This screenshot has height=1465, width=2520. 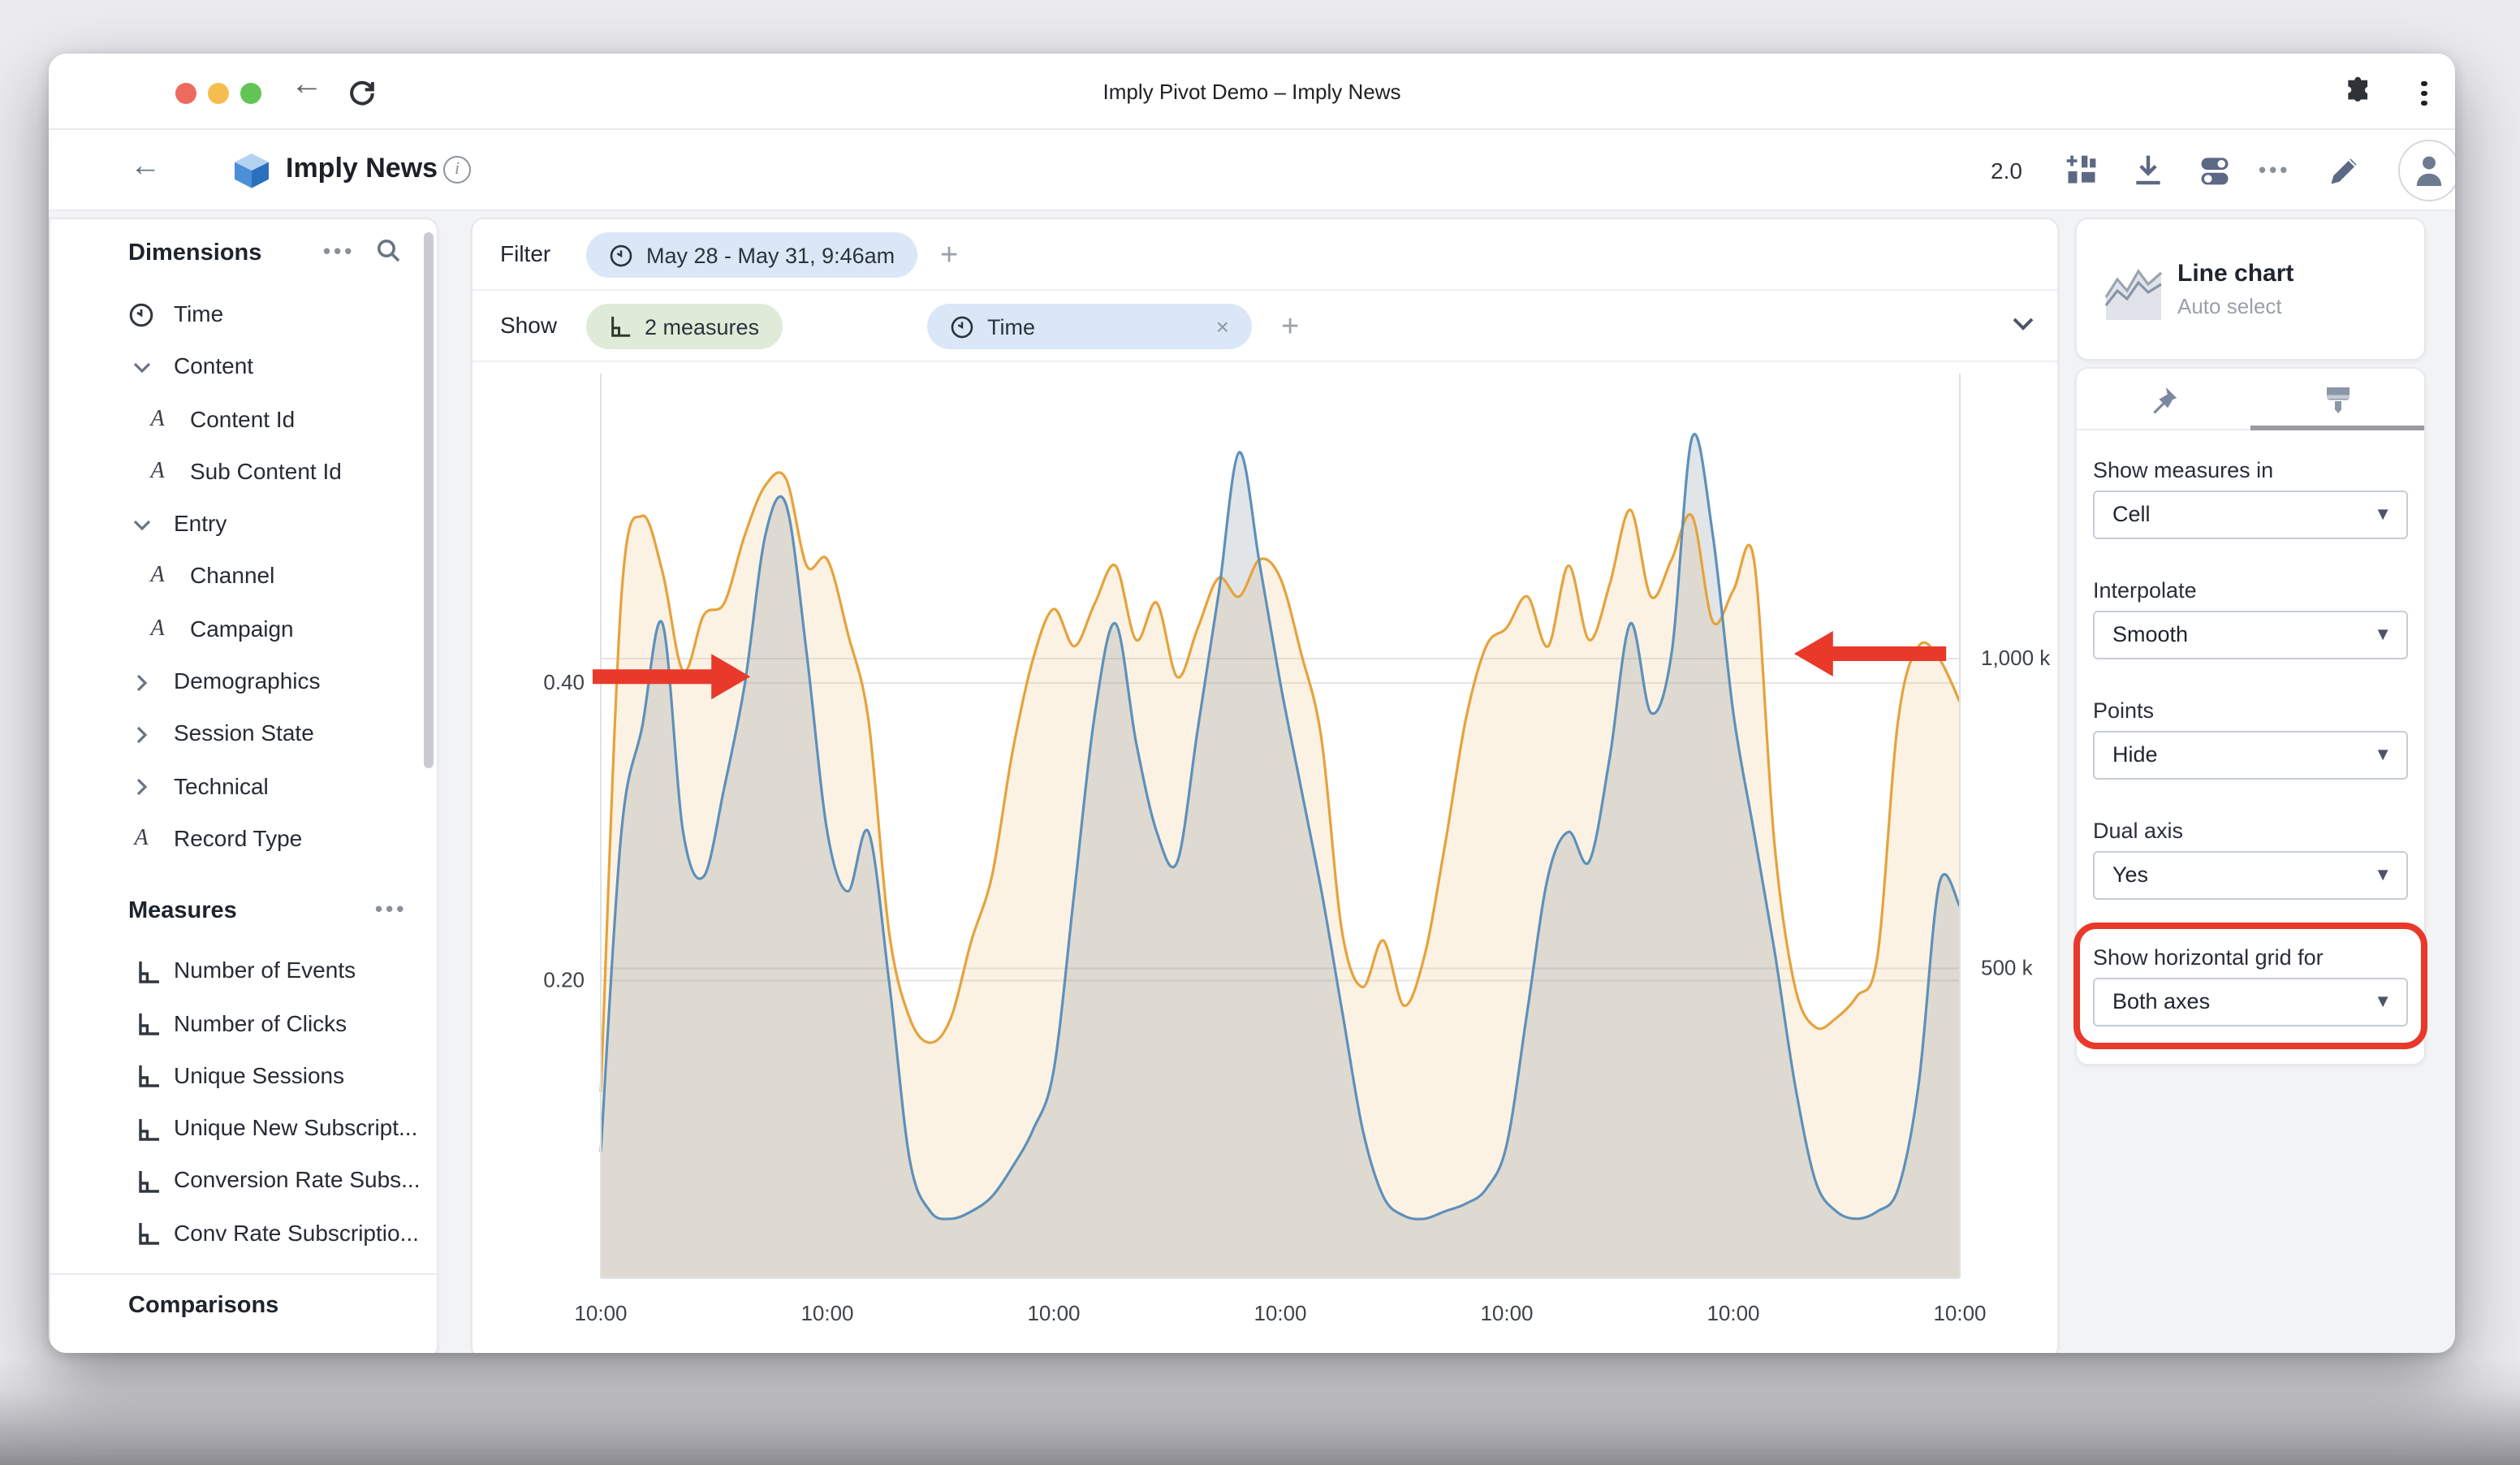 I want to click on datacube-icon, so click(x=252, y=170).